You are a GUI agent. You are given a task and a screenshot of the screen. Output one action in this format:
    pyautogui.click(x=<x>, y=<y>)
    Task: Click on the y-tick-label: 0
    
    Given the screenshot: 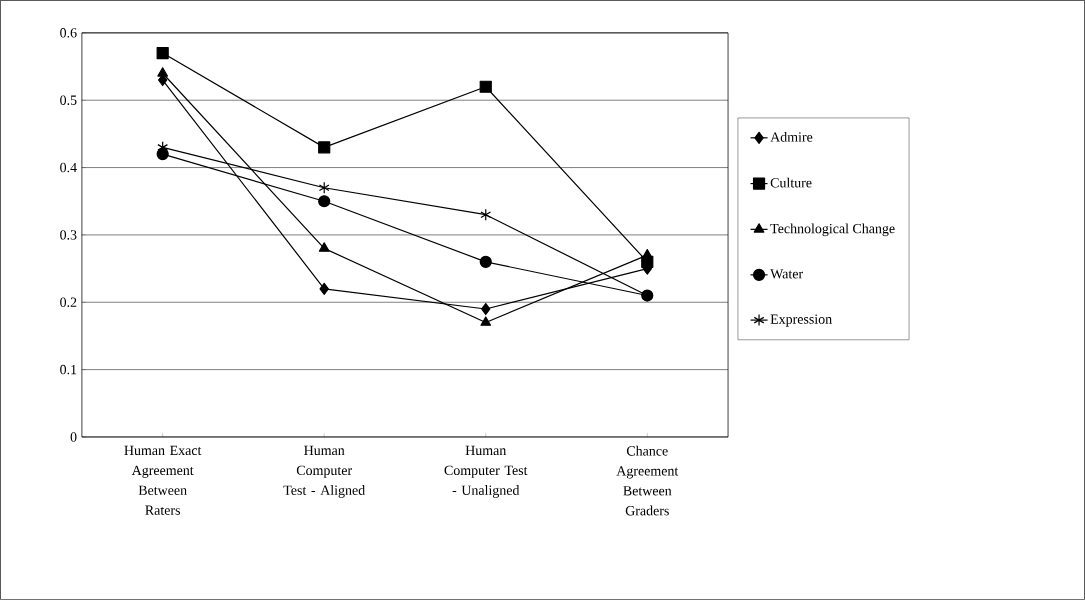 What is the action you would take?
    pyautogui.click(x=73, y=437)
    